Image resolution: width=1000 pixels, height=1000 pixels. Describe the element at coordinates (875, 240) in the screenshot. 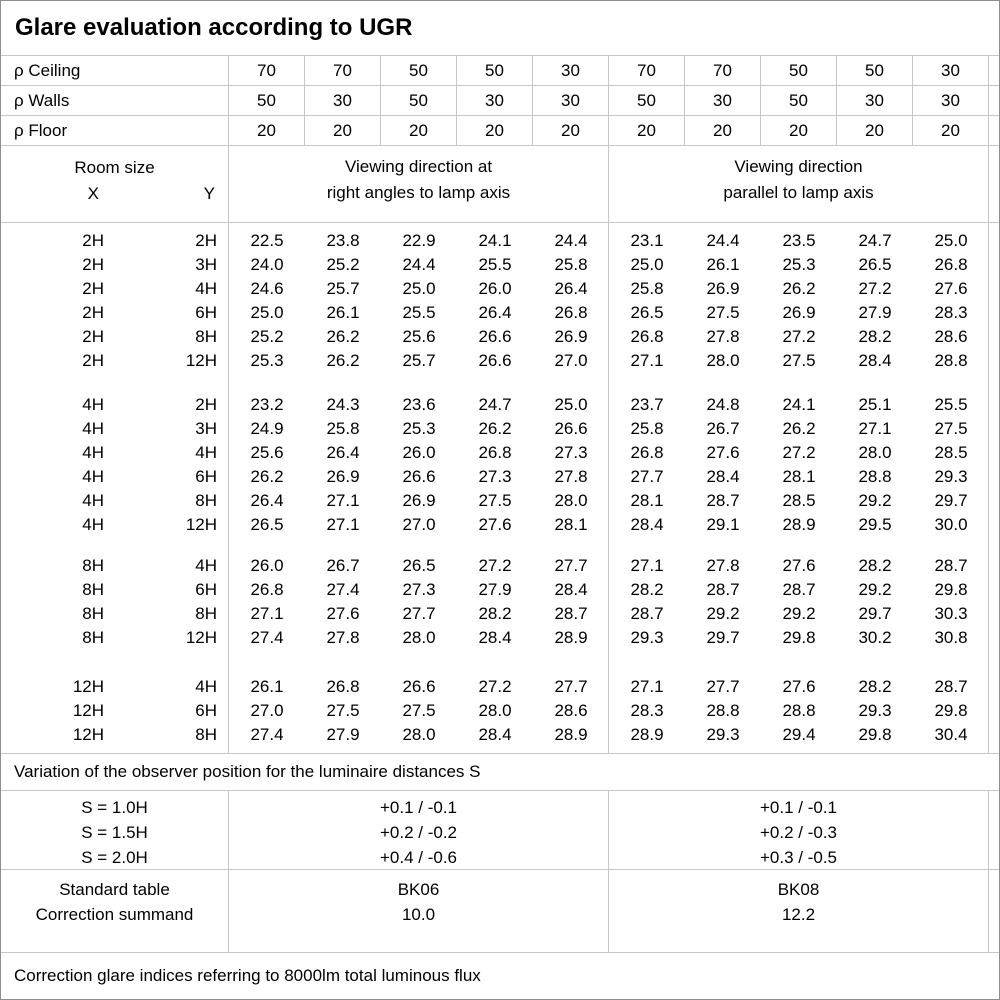

I see `ugr-value: 24.7` at that location.